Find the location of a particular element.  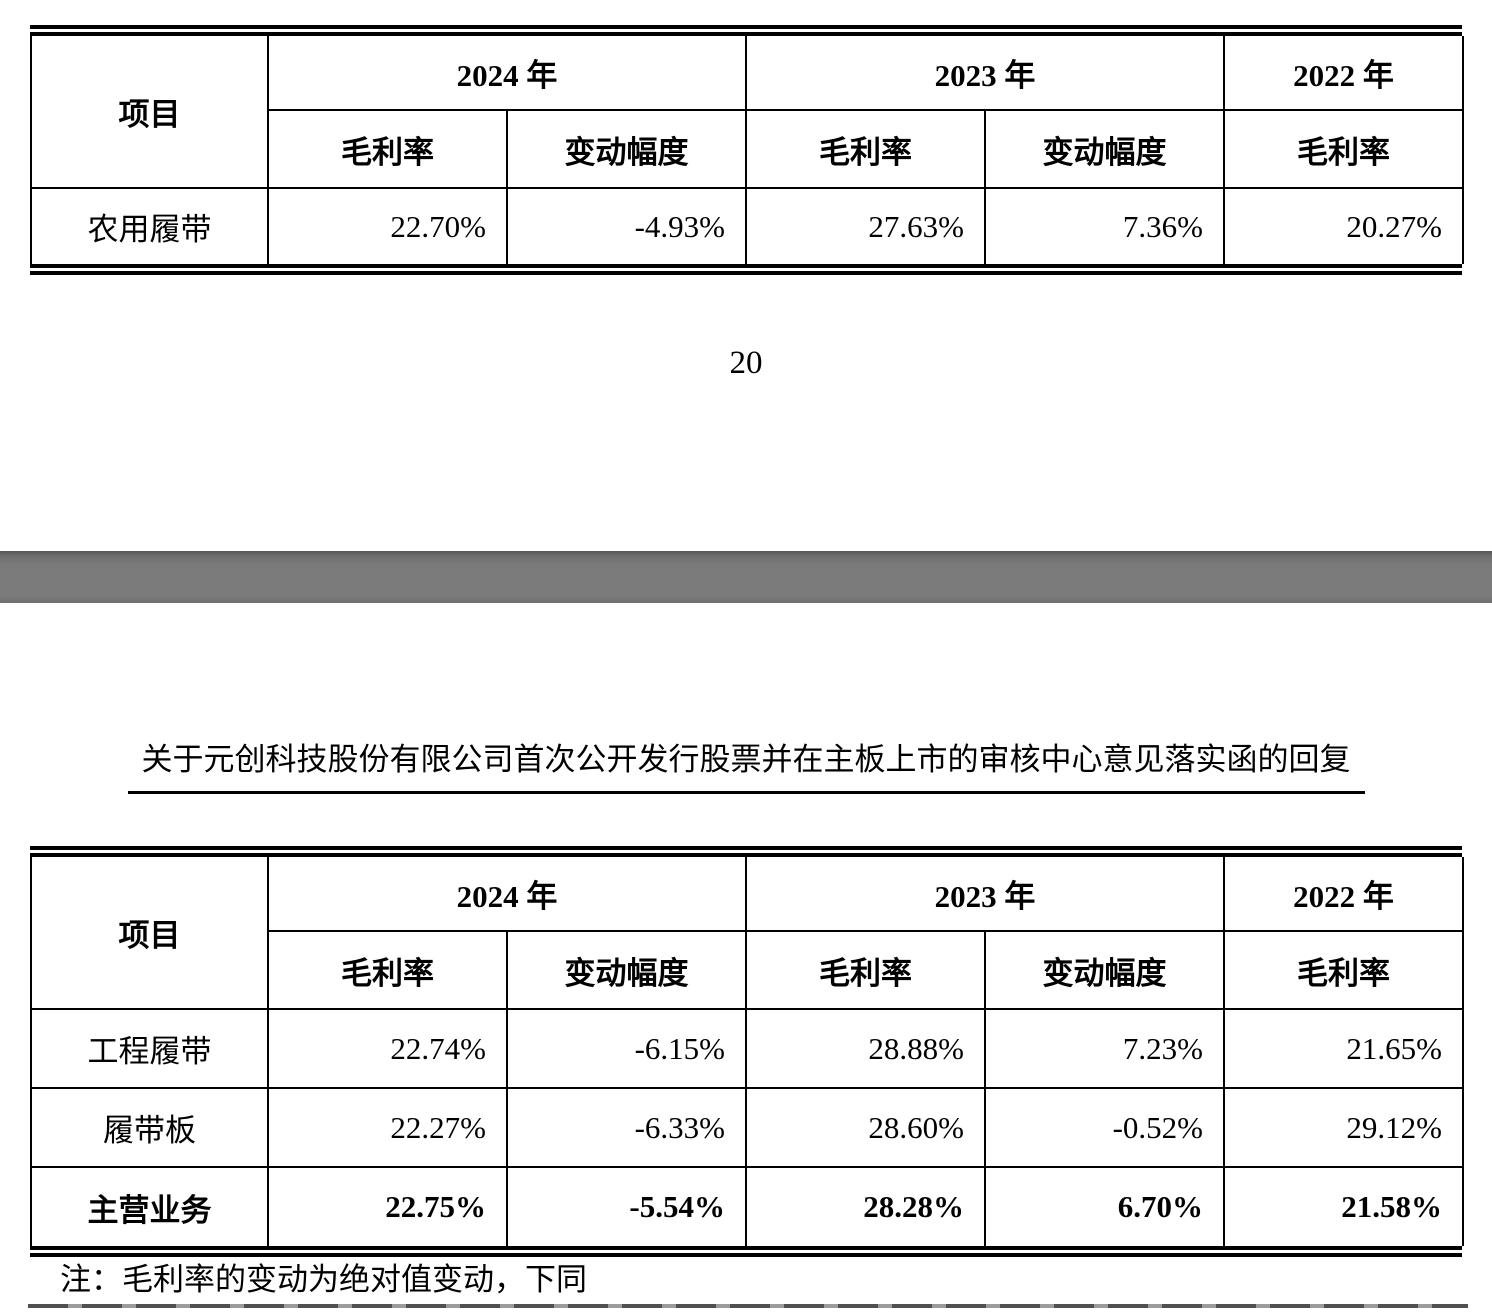

value-cell: 20.27% is located at coordinates (1343, 225).